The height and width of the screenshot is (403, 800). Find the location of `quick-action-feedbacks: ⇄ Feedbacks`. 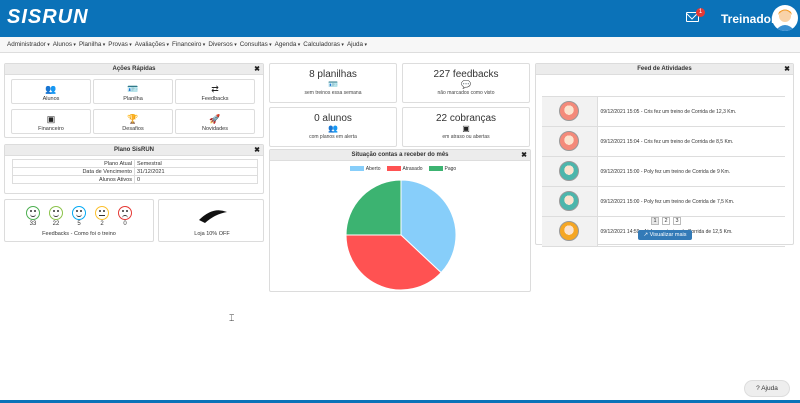

quick-action-feedbacks: ⇄ Feedbacks is located at coordinates (215, 91).